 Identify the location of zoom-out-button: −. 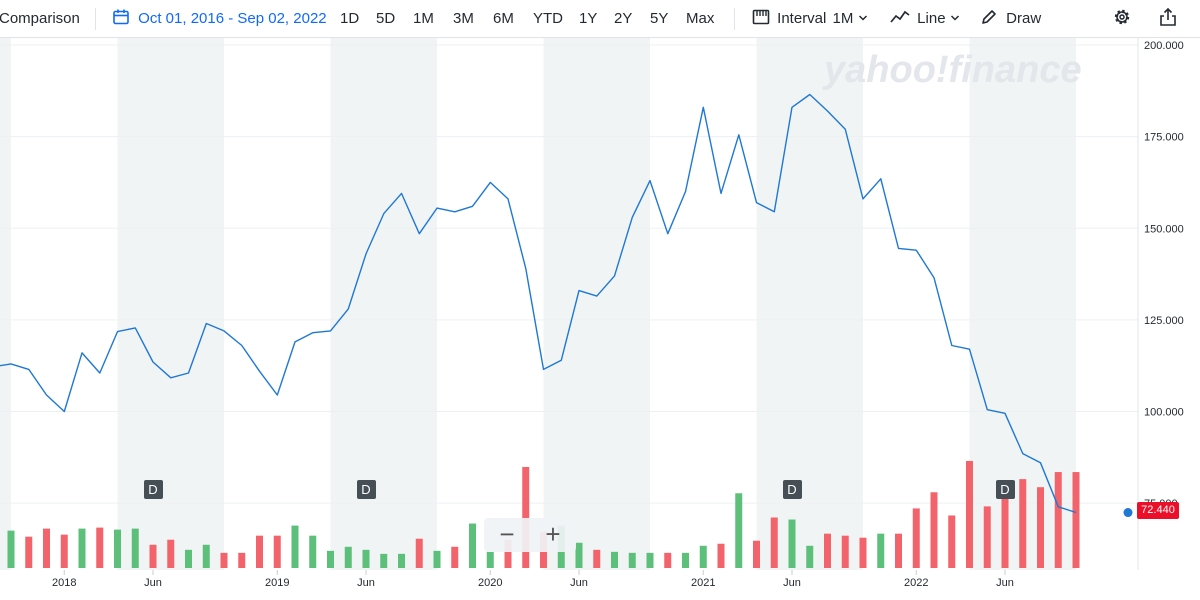
(507, 534).